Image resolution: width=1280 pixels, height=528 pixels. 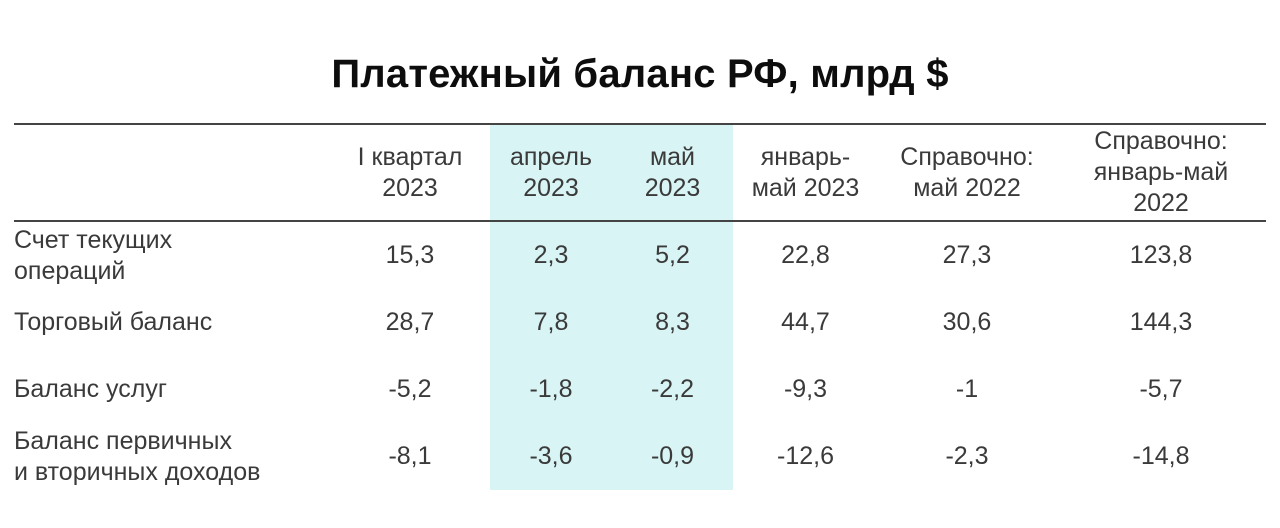 What do you see at coordinates (967, 322) in the screenshot?
I see `value-cell: 30,6` at bounding box center [967, 322].